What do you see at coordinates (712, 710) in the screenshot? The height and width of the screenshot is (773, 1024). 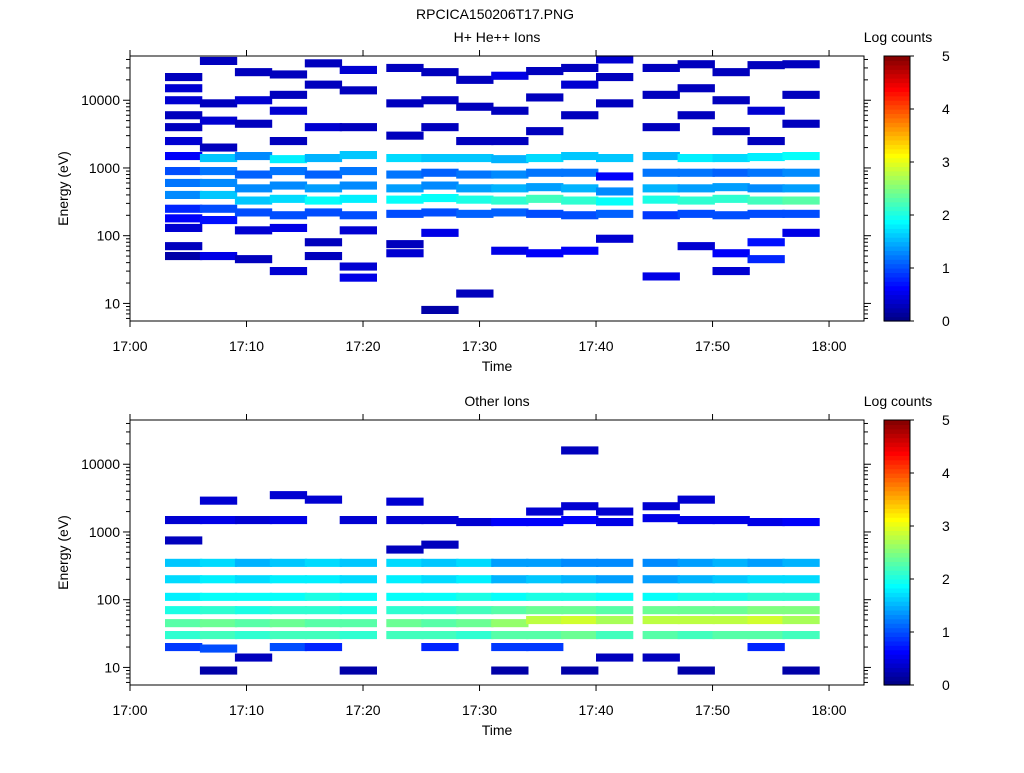 I see `x-tick-label: 17:50` at bounding box center [712, 710].